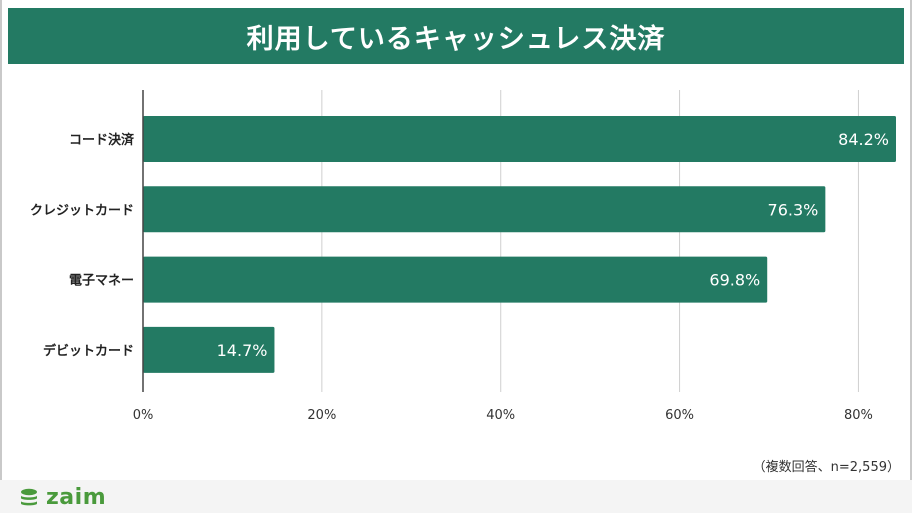 Image resolution: width=912 pixels, height=513 pixels. What do you see at coordinates (826, 467) in the screenshot?
I see `sample-note: （複数回答、n=2,559）` at bounding box center [826, 467].